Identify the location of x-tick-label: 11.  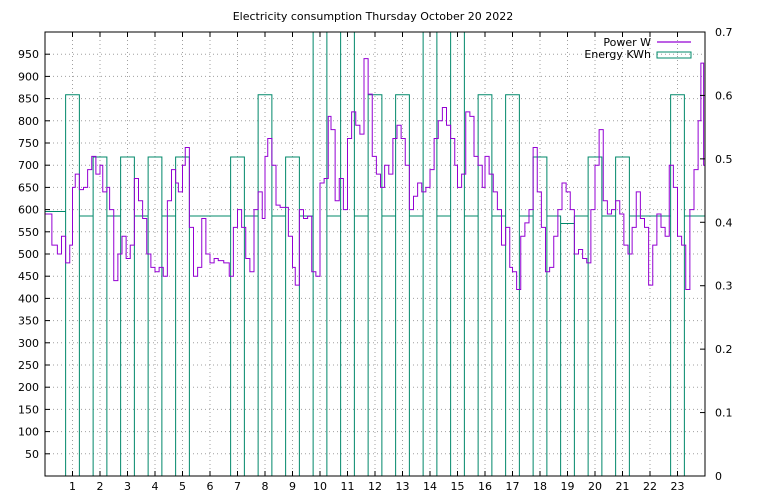
(348, 486).